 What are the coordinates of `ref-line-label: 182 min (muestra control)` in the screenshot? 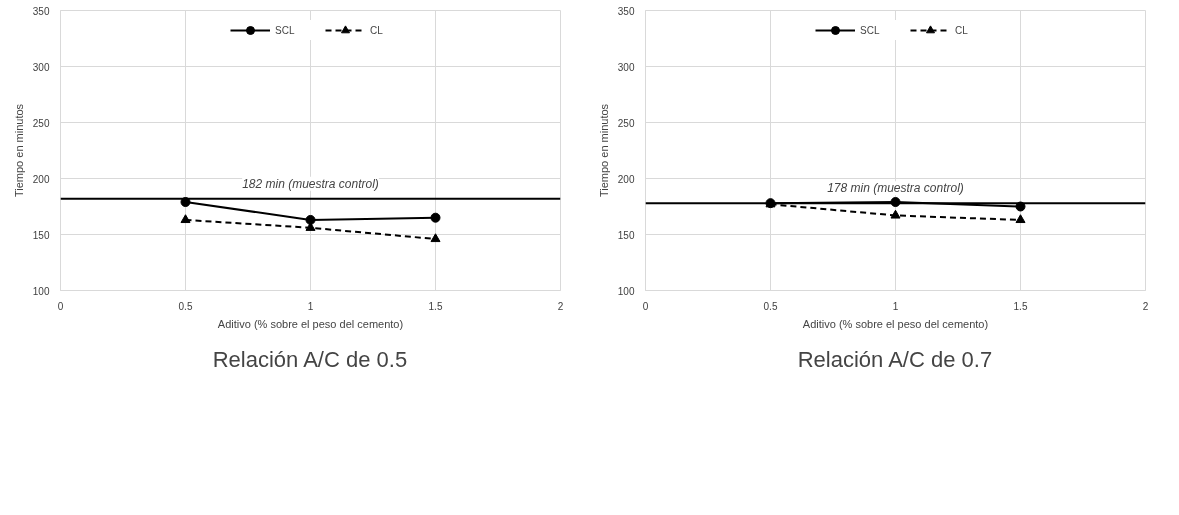 It's located at (310, 183).